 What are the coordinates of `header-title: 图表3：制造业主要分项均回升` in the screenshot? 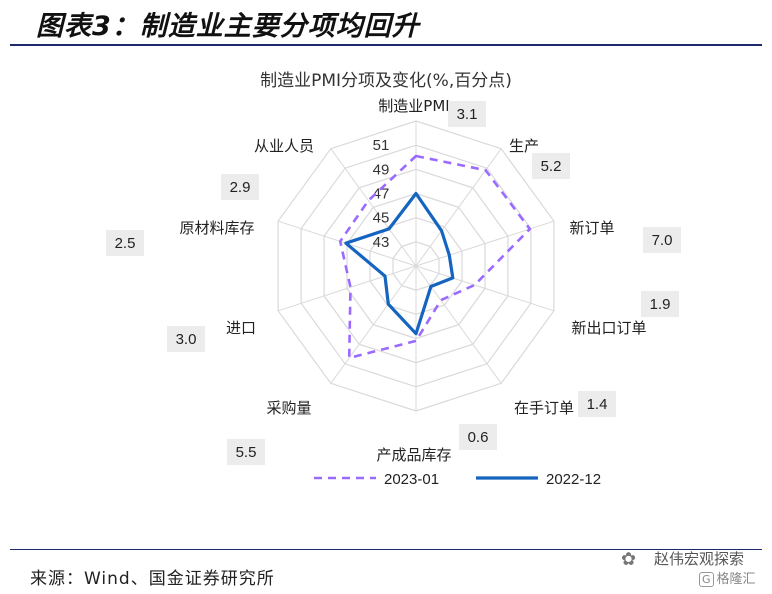 It's located at (228, 26).